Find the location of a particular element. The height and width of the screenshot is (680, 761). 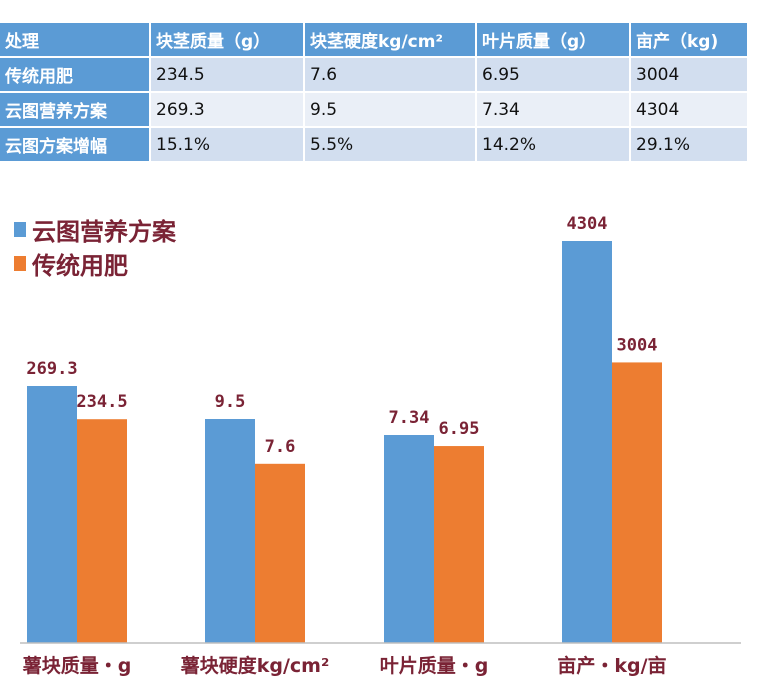

legend-label: 传统用肥 is located at coordinates (80, 265).